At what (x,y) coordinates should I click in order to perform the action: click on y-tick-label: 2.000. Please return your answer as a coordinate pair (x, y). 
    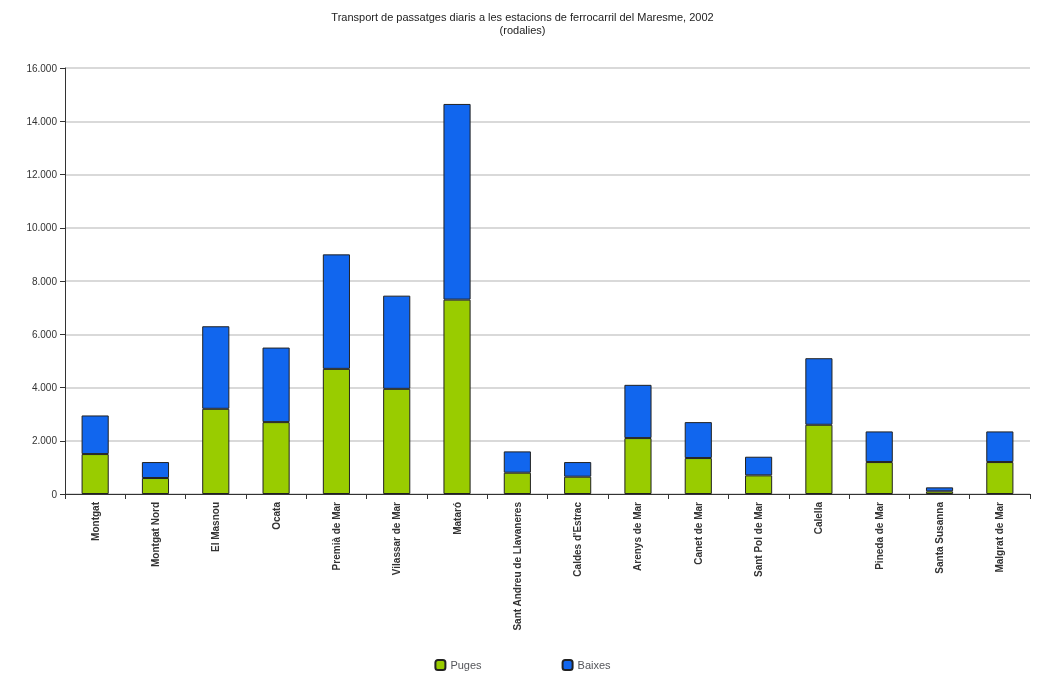
    Looking at the image, I should click on (44, 441).